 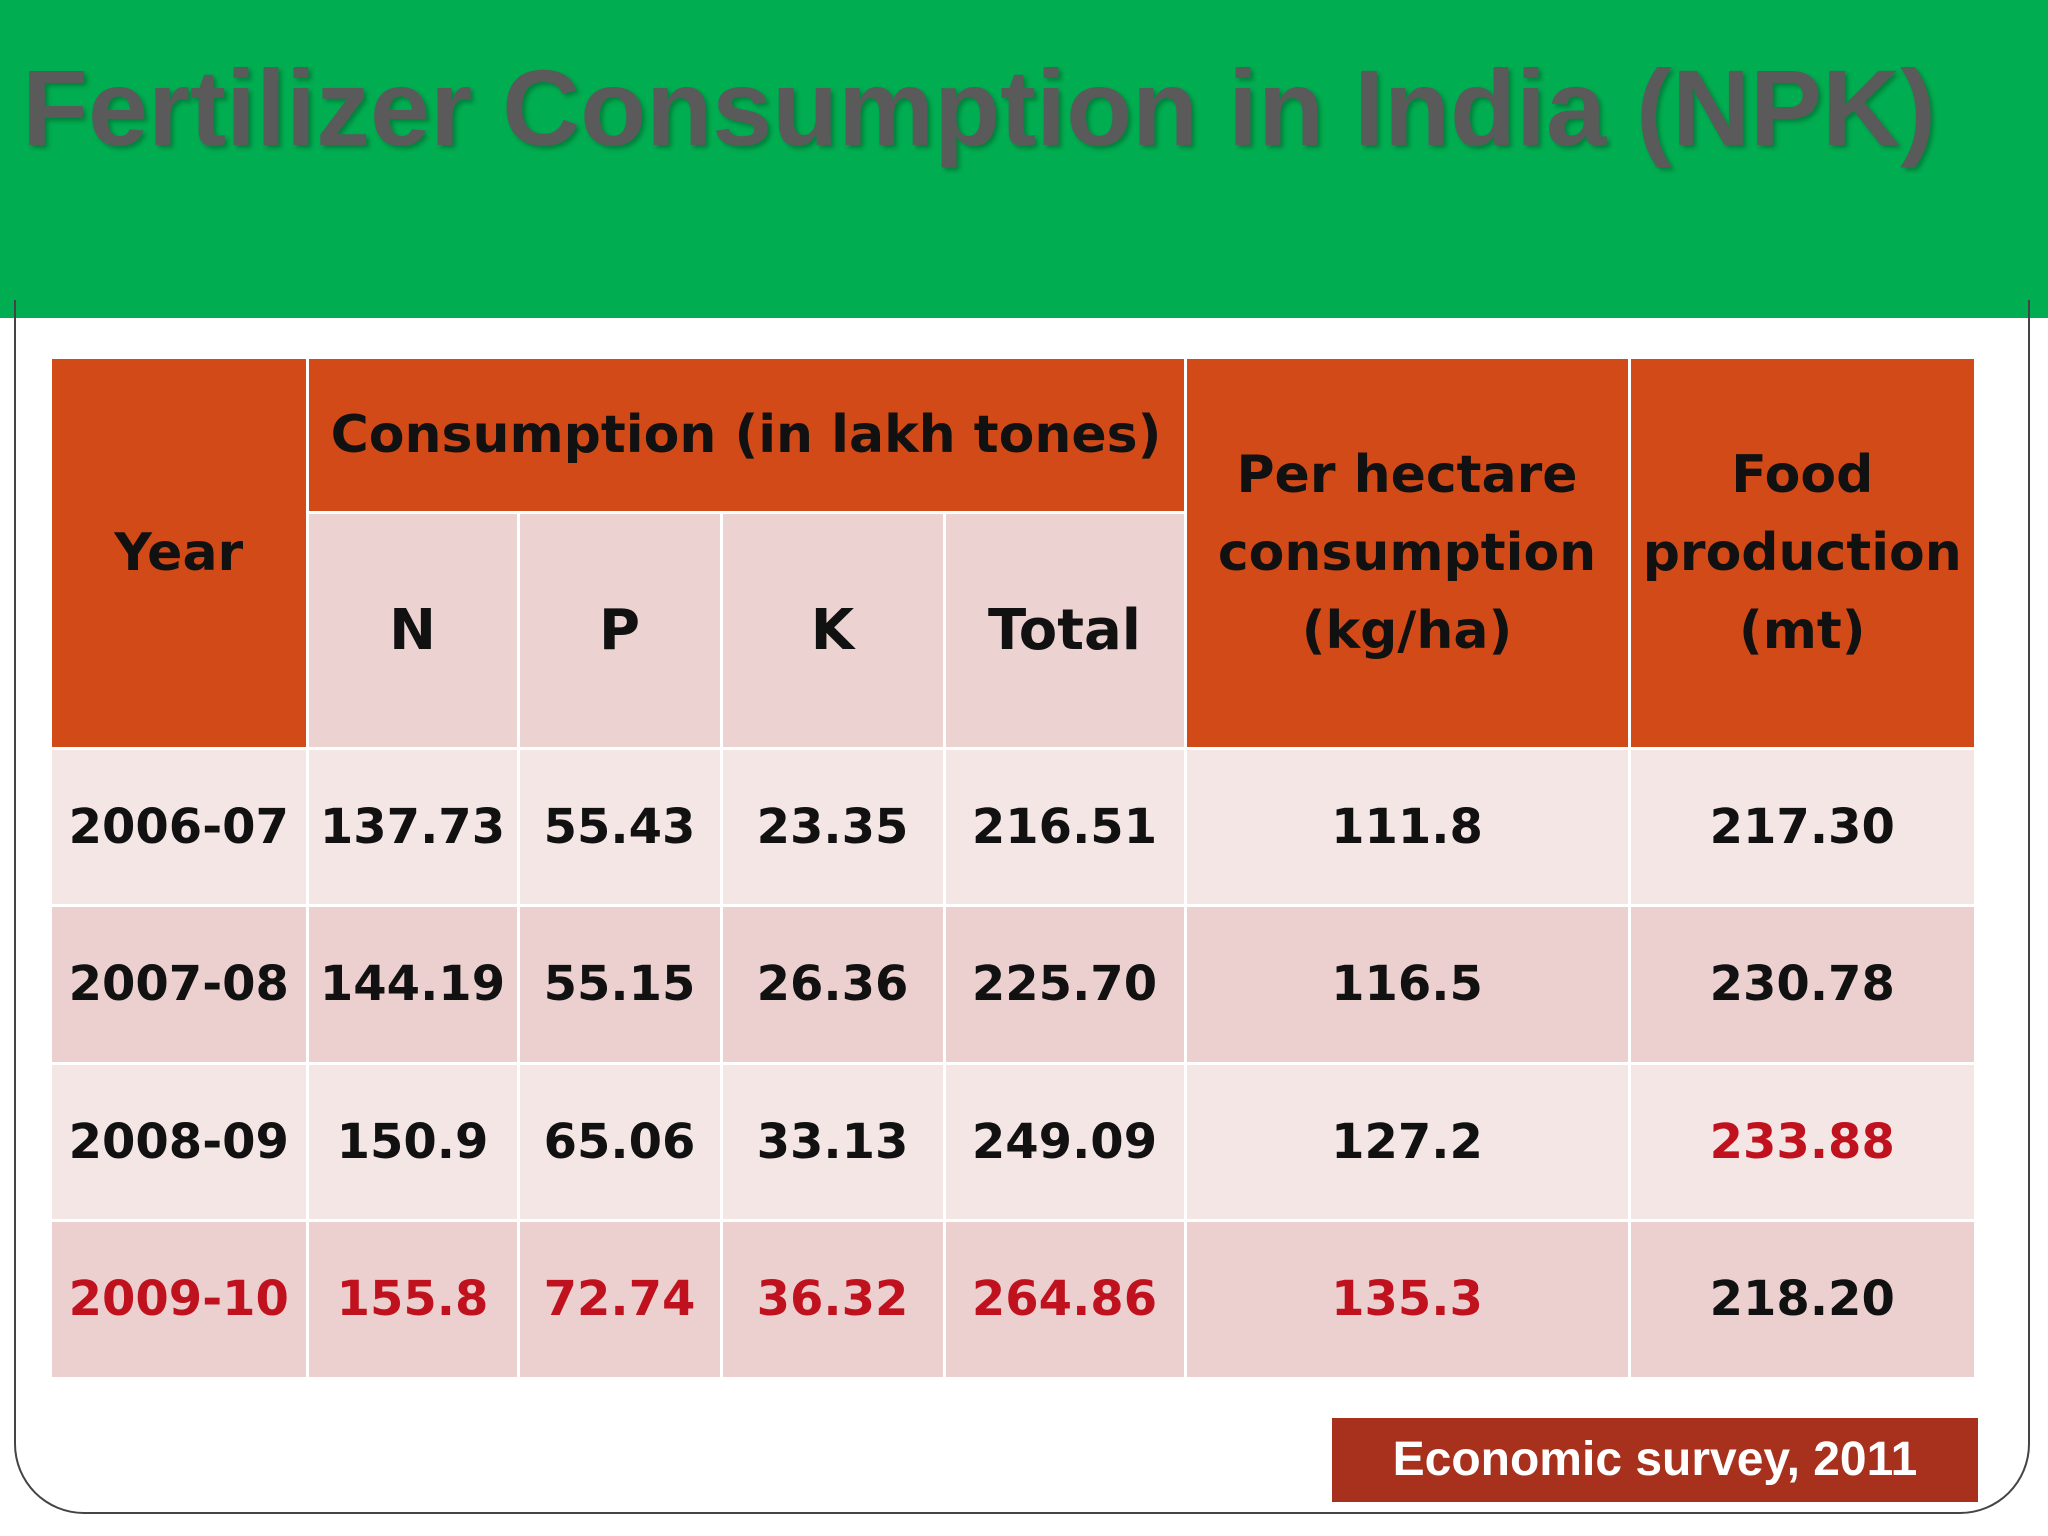 What do you see at coordinates (1655, 1460) in the screenshot?
I see `source-label: Economic survey, 2011` at bounding box center [1655, 1460].